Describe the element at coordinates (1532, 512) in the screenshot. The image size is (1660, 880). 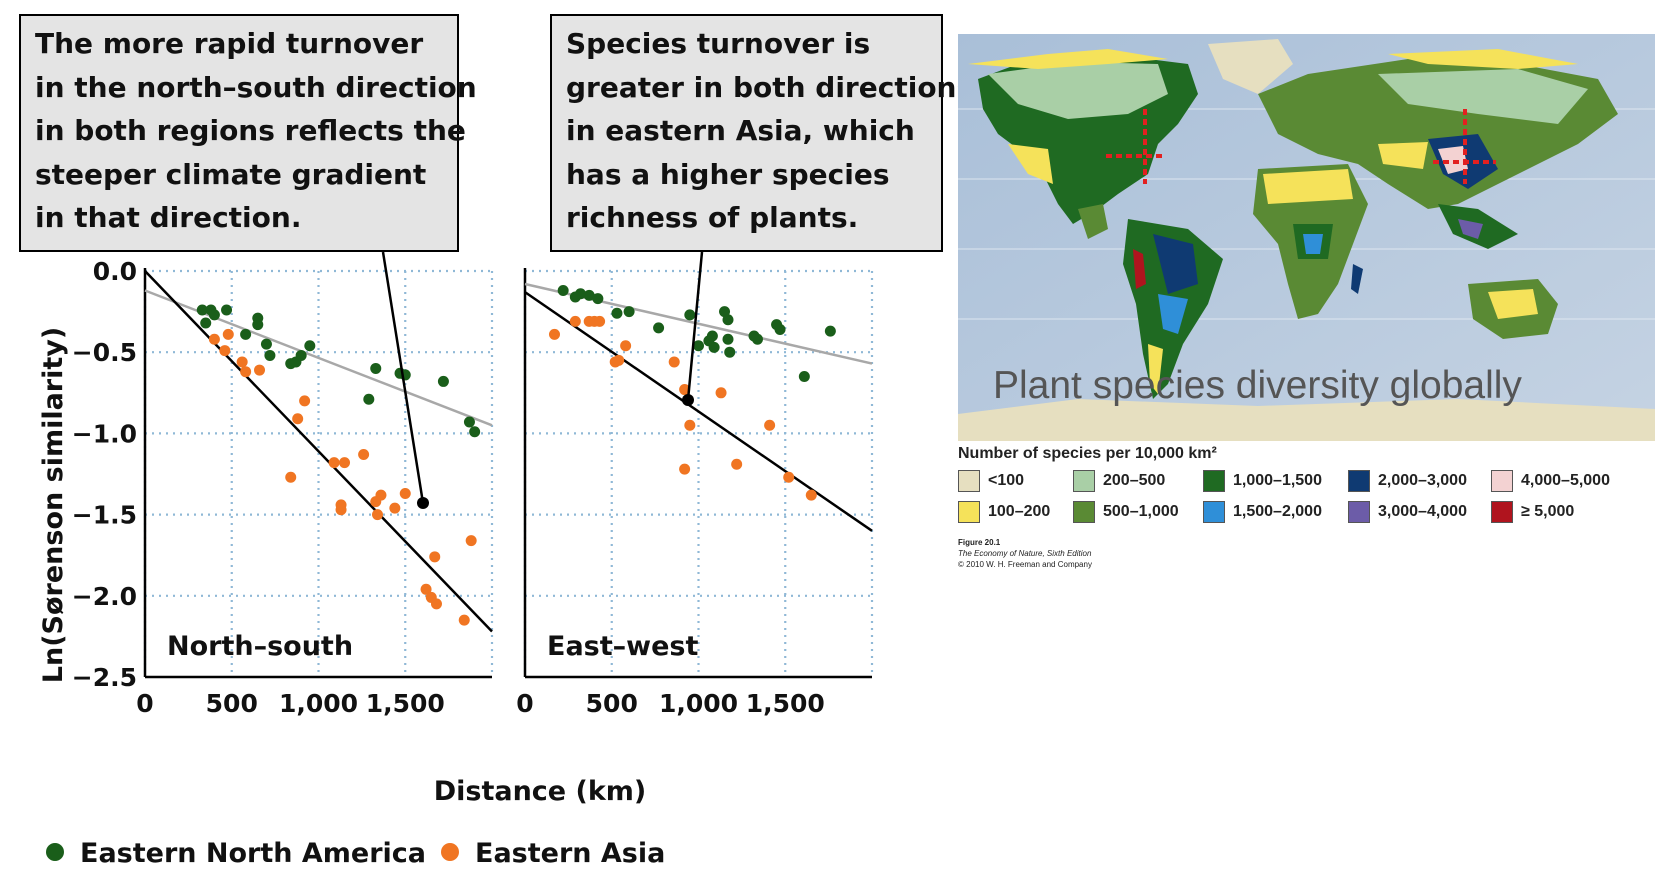
I see `map-legend-item: ≥ 5,000` at that location.